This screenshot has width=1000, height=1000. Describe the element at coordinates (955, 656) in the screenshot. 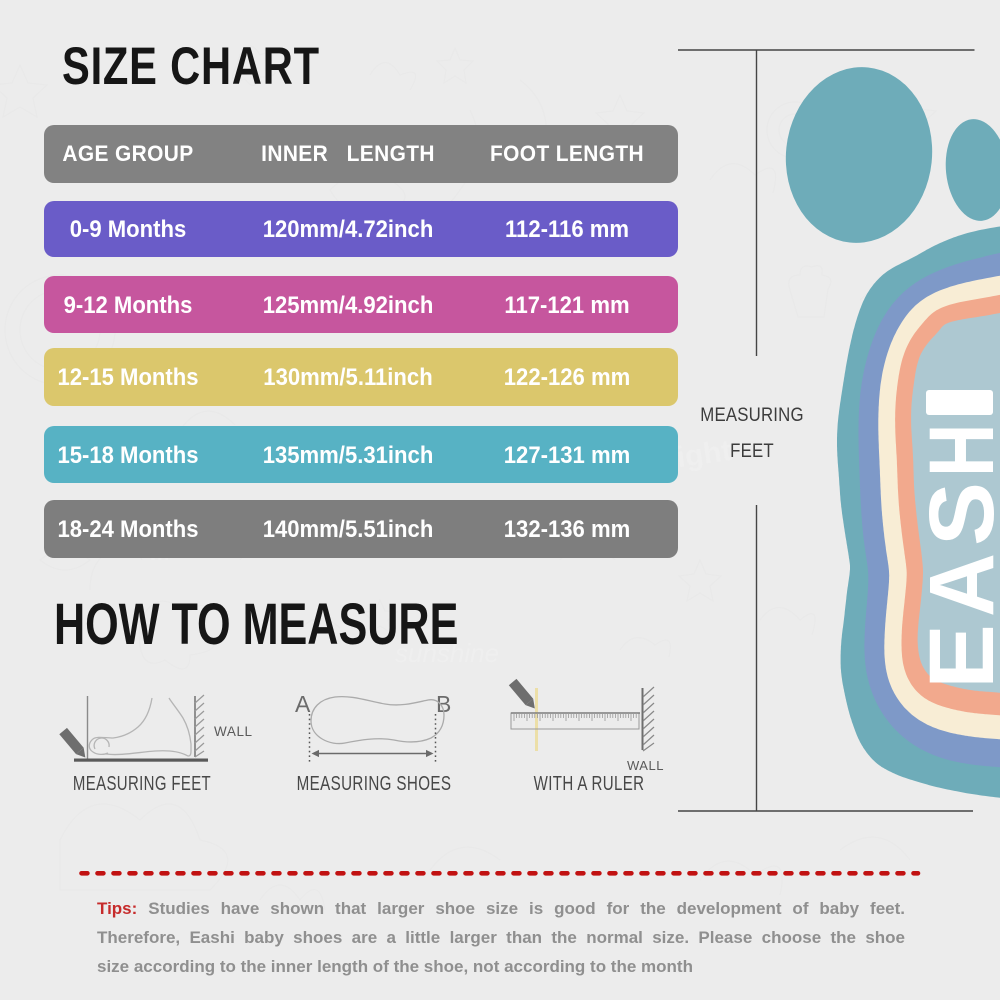

I see `svg-text: E` at that location.